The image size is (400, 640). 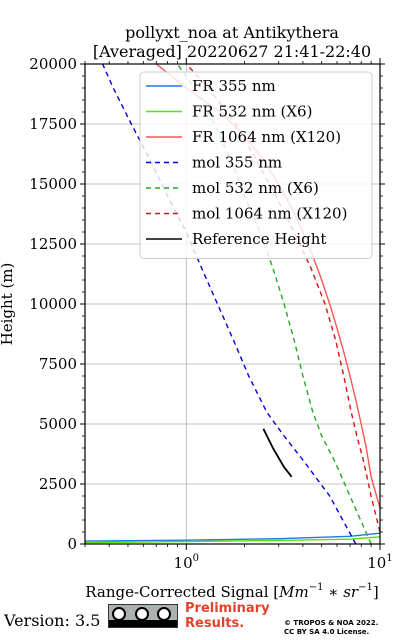 I want to click on sa-icon, so click(x=164, y=614).